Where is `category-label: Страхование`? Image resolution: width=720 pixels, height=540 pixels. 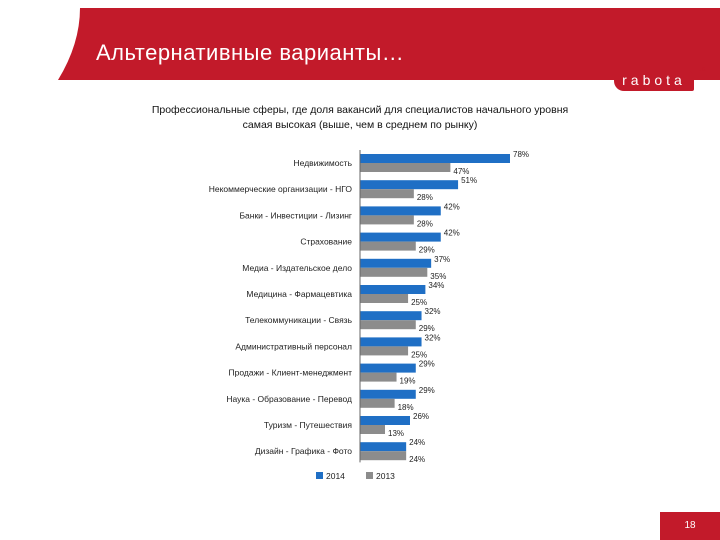 category-label: Страхование is located at coordinates (326, 242).